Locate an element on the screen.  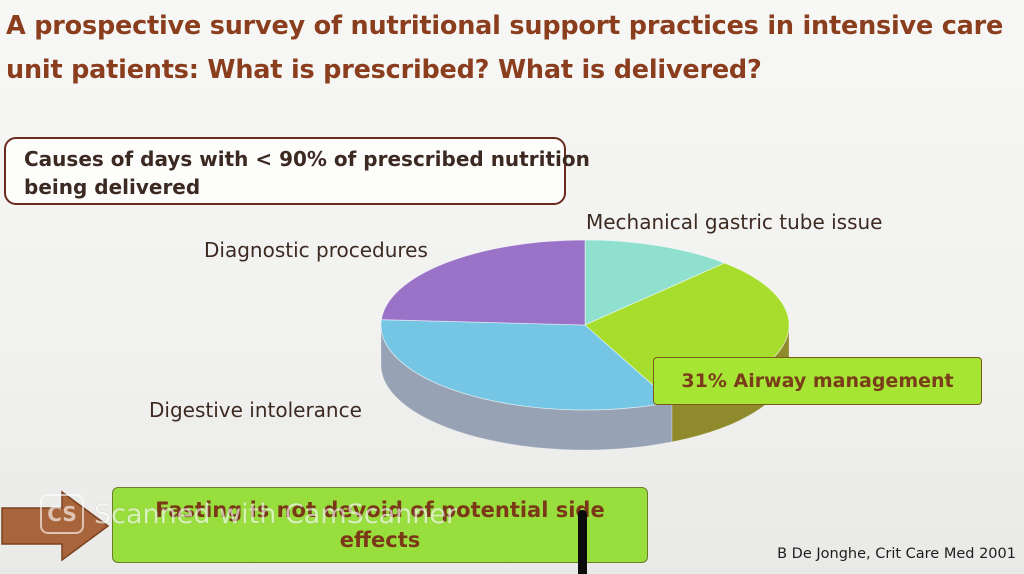
slice-label-diagnostic-procedures: Diagnostic procedures is located at coordinates (316, 250).